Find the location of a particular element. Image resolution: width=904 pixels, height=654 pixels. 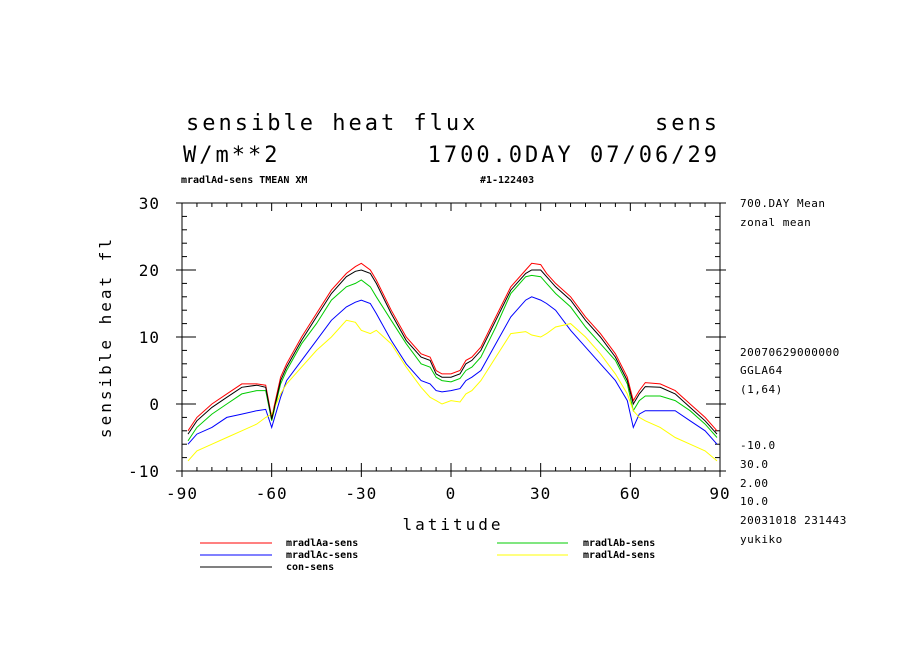

y-tick-label: 30 is located at coordinates (149, 203).